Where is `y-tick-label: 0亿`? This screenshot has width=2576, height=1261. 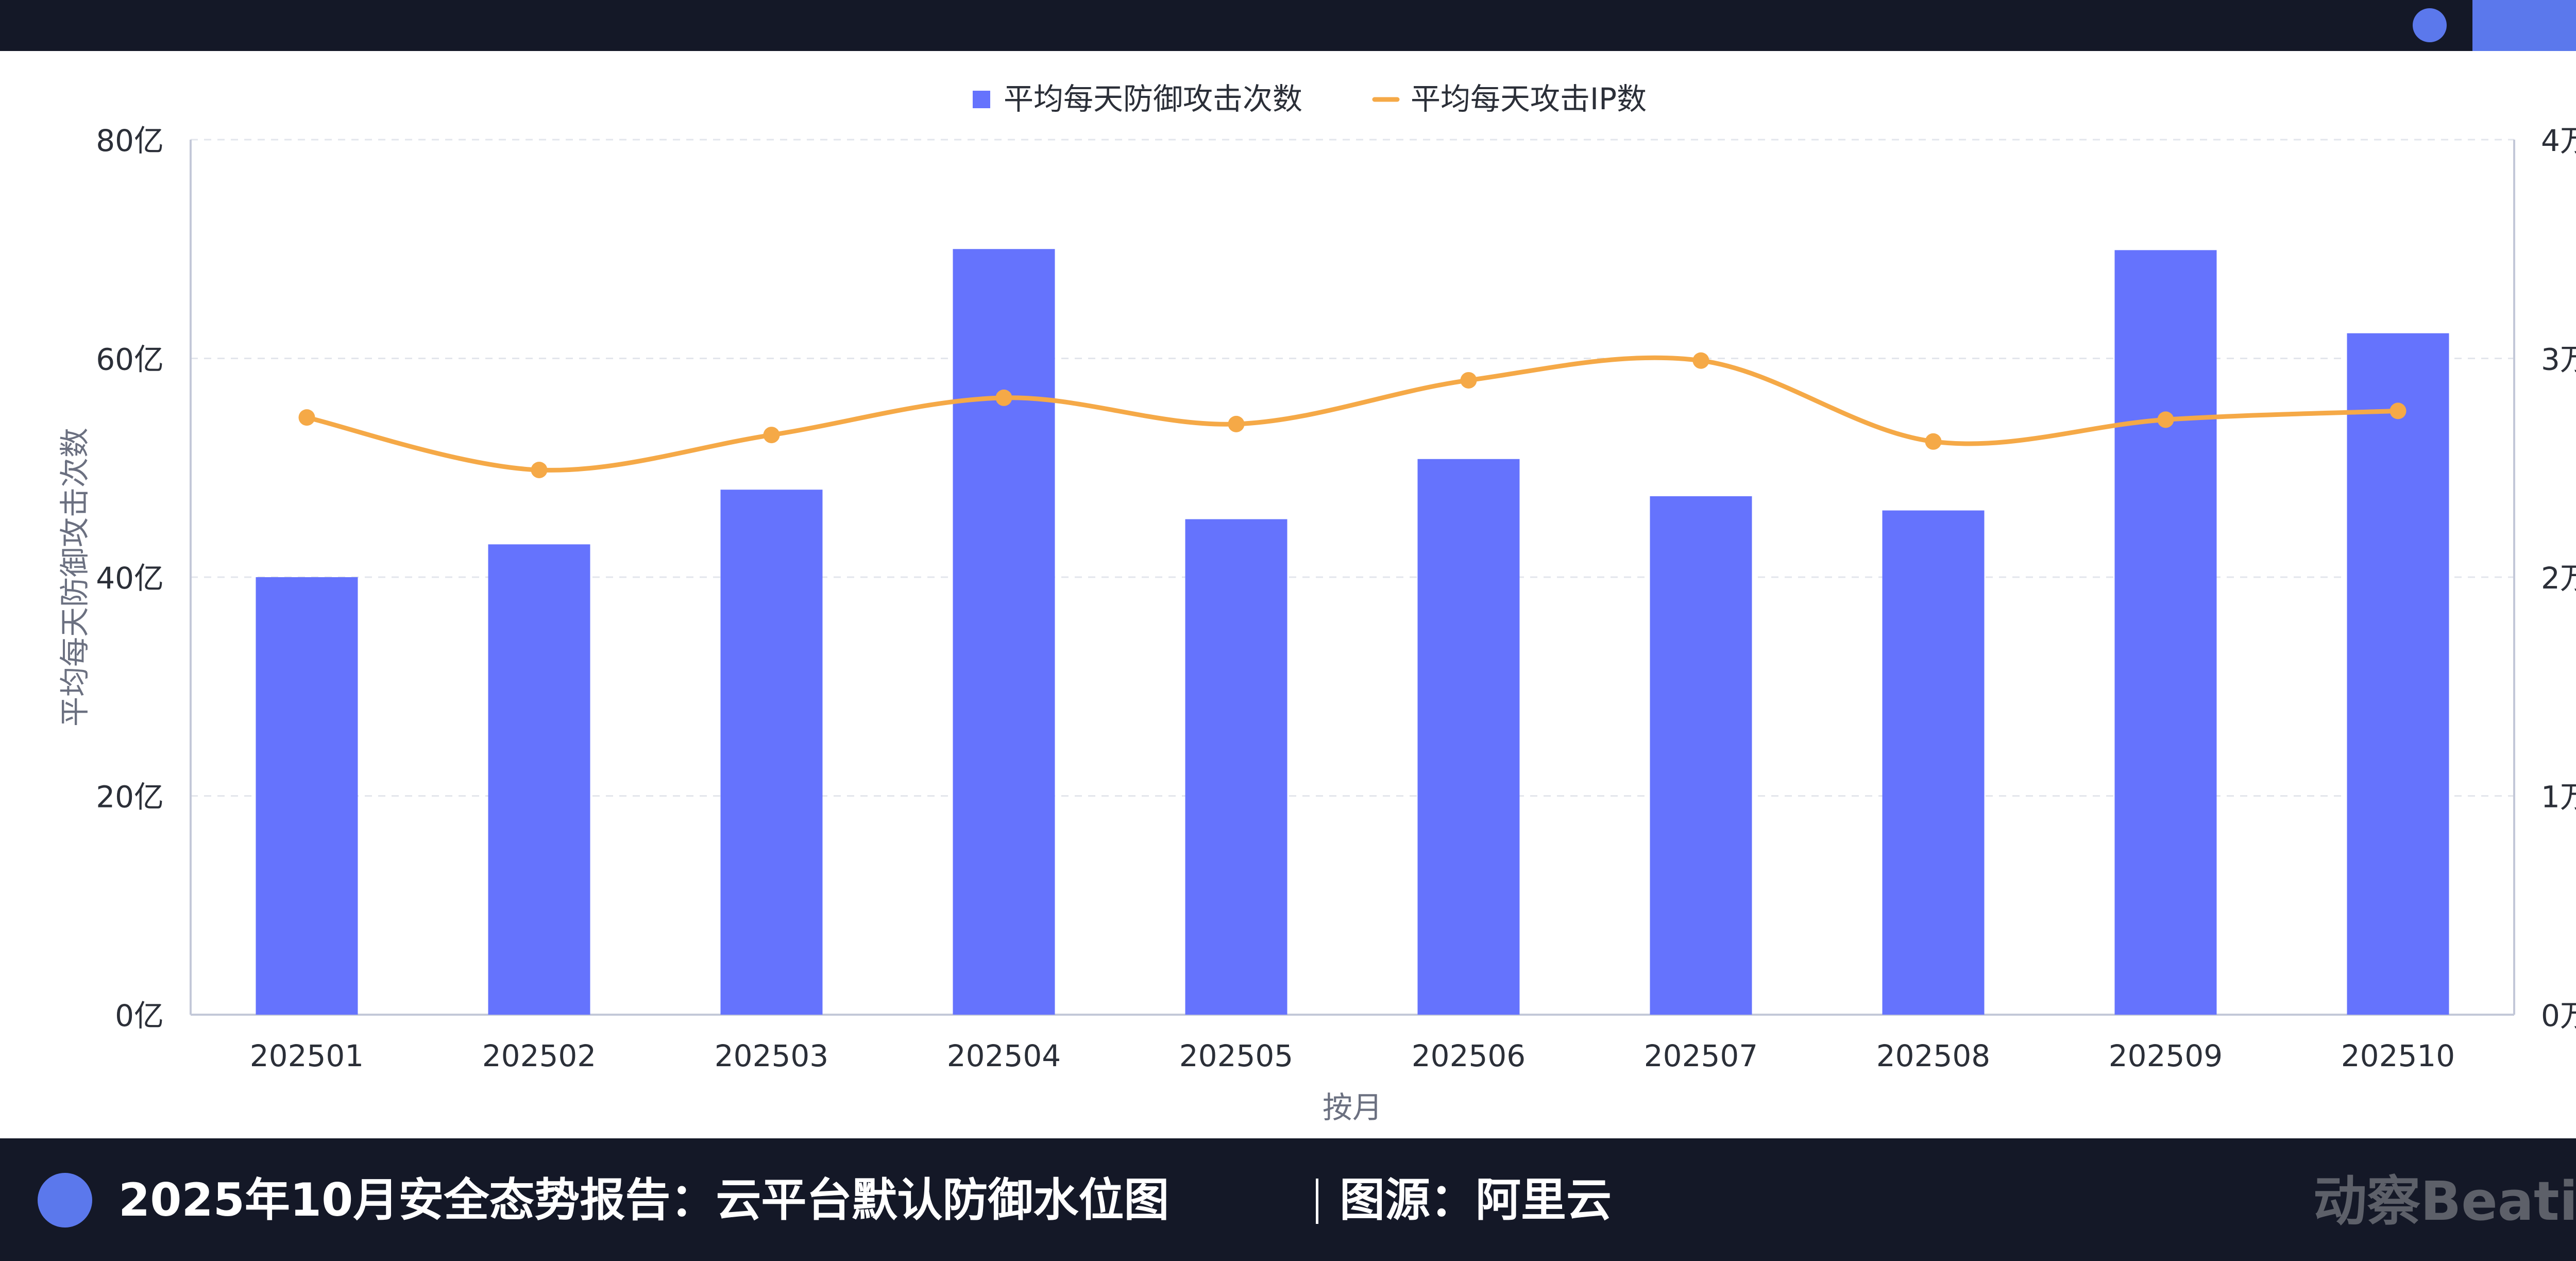 y-tick-label: 0亿 is located at coordinates (139, 1016).